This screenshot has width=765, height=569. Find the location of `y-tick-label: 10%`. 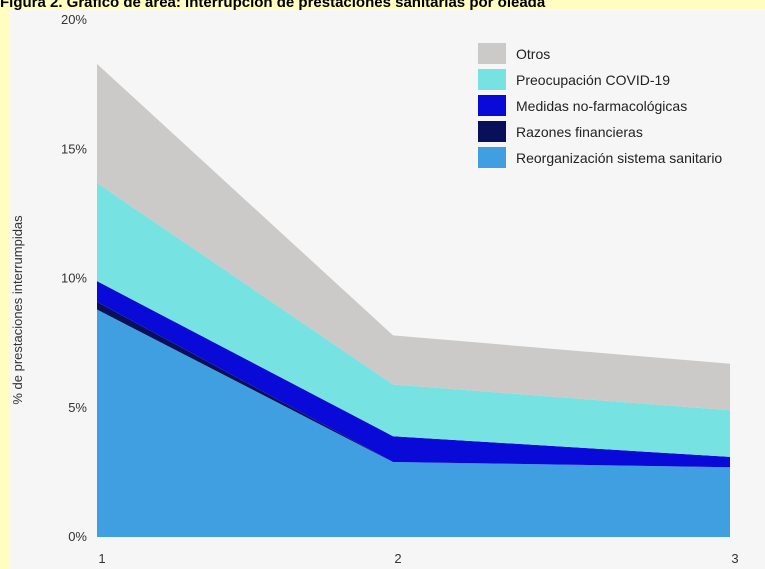

y-tick-label: 10% is located at coordinates (74, 278).